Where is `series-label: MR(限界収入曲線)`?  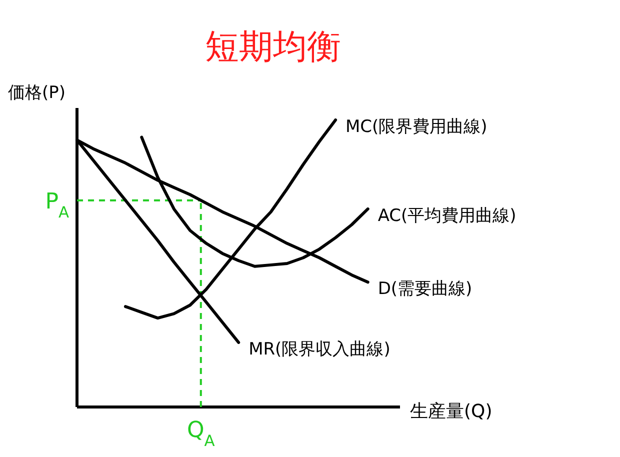
series-label: MR(限界収入曲線) is located at coordinates (319, 349).